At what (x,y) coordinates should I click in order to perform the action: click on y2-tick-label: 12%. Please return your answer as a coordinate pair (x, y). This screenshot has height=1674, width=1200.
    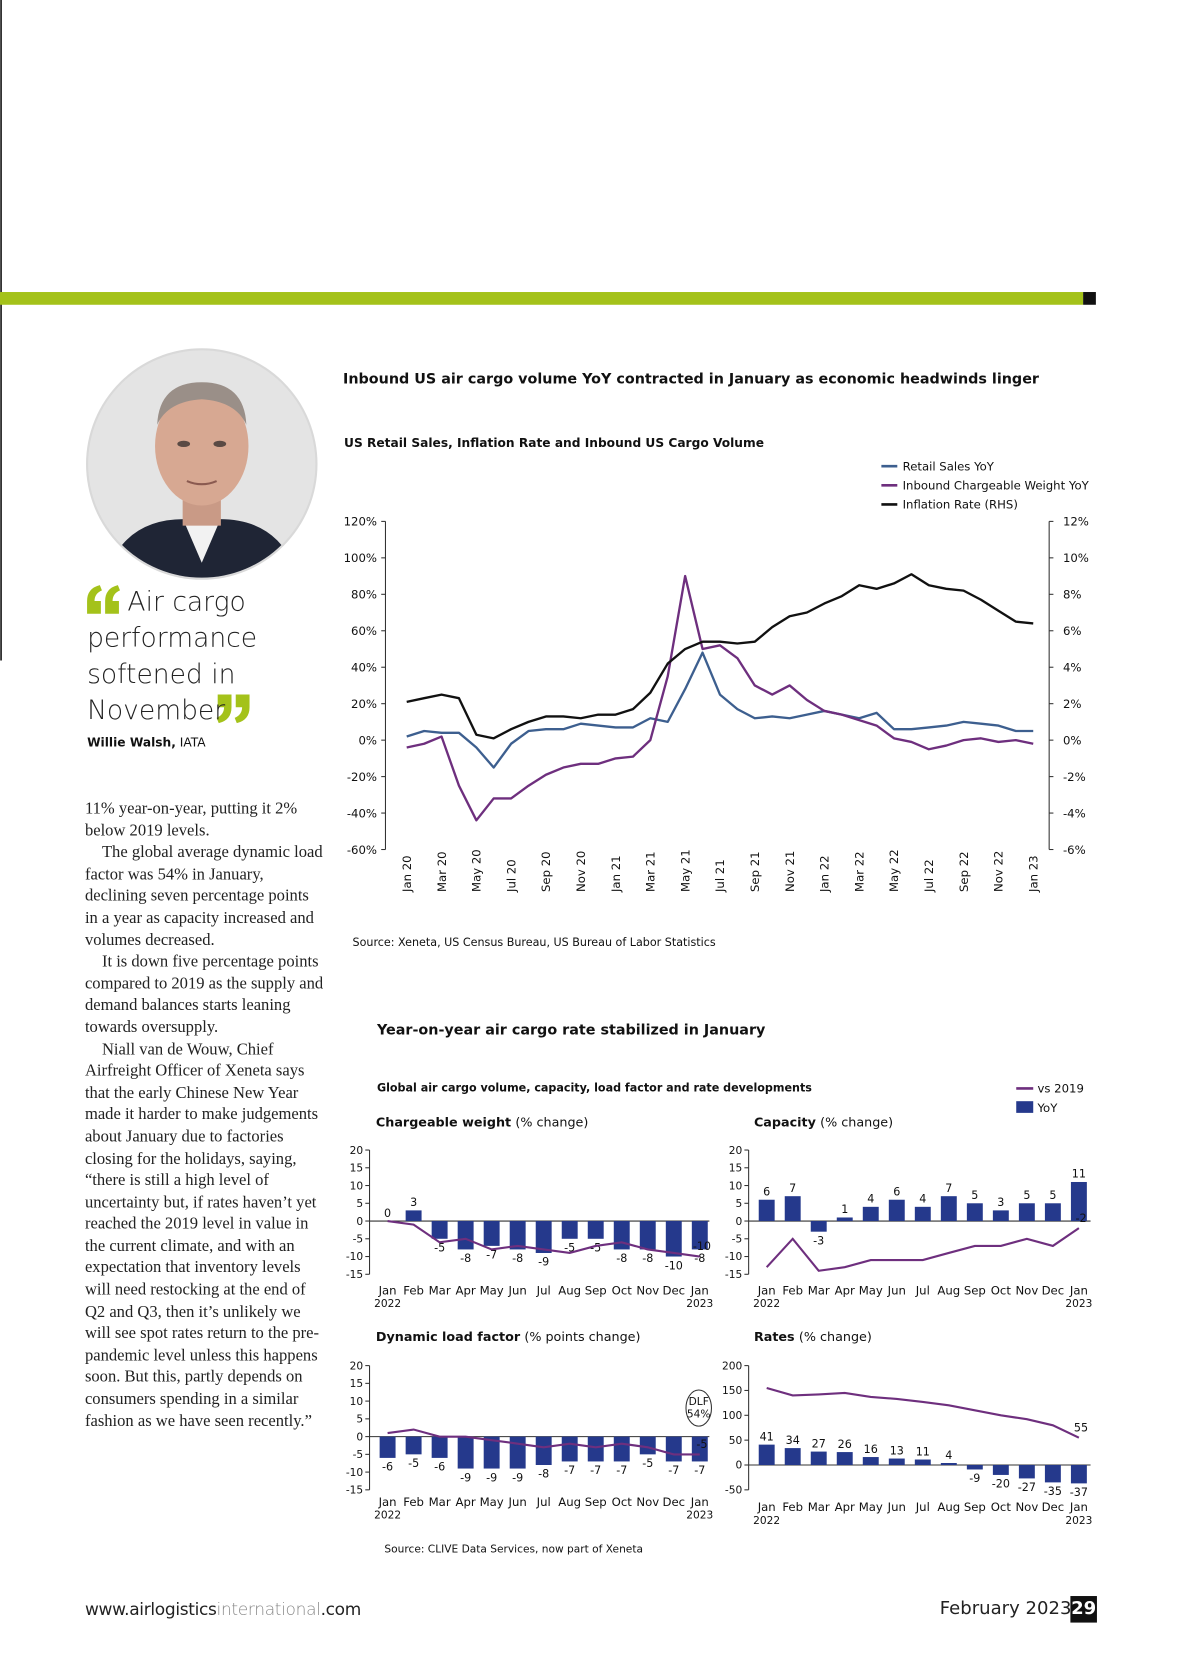
    Looking at the image, I should click on (1076, 522).